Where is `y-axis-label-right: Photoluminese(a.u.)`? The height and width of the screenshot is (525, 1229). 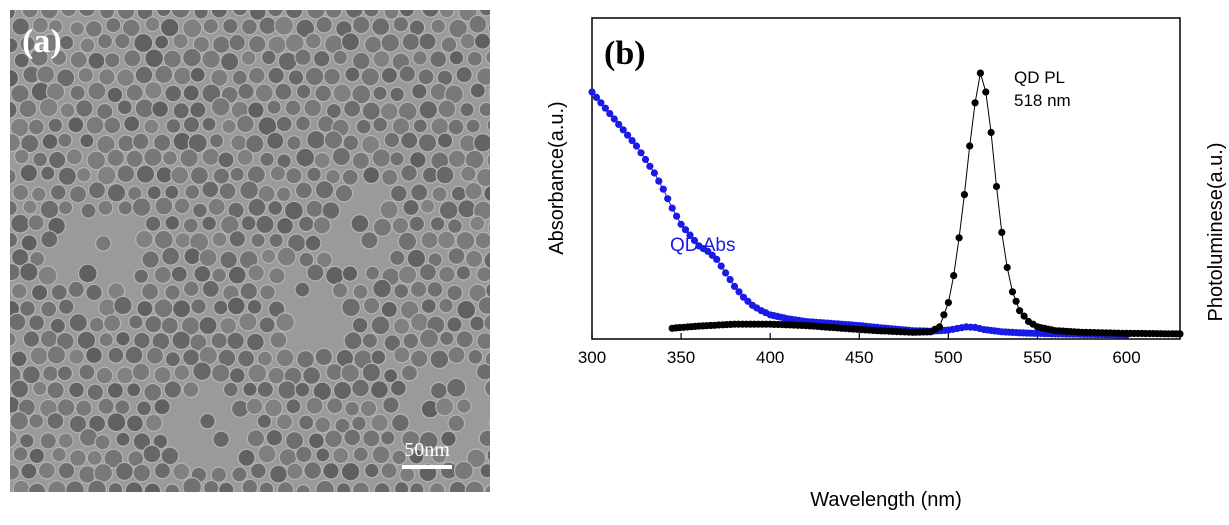
y-axis-label-right: Photoluminese(a.u.) is located at coordinates (1216, 232).